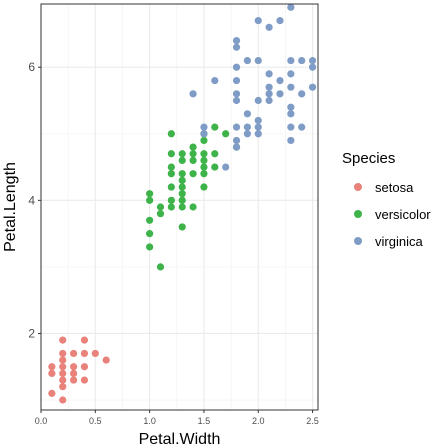  Describe the element at coordinates (31, 200) in the screenshot. I see `y-tick-label: 4` at that location.